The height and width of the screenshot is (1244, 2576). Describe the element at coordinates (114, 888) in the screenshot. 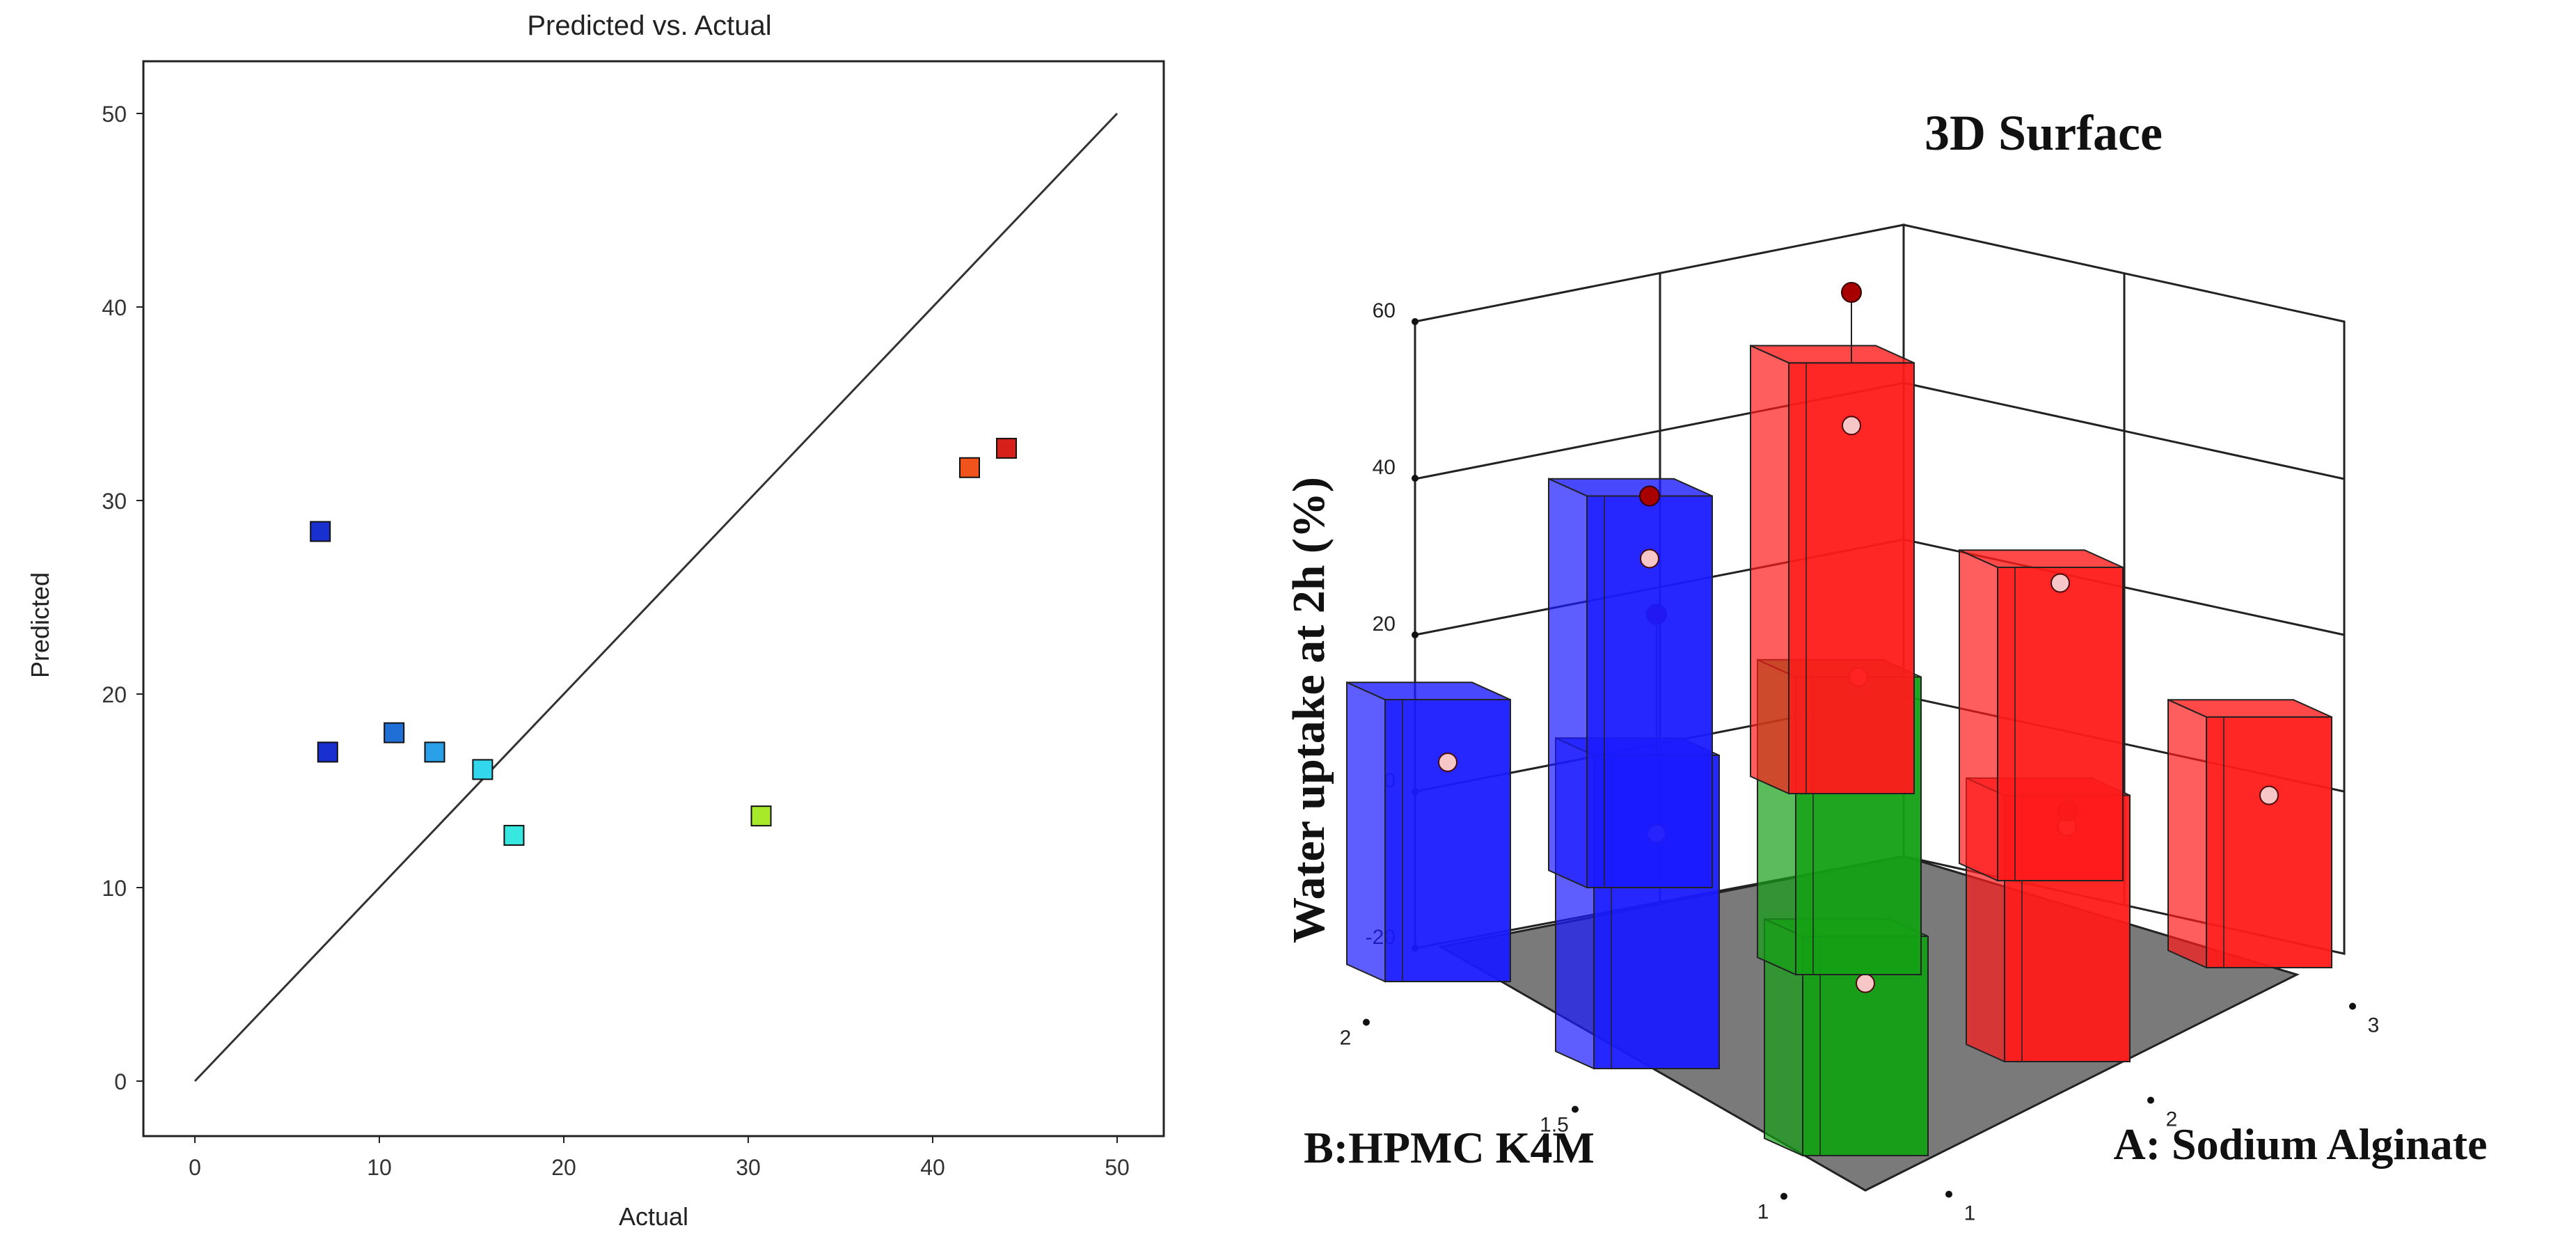

I see `y-tick-label: 10` at that location.